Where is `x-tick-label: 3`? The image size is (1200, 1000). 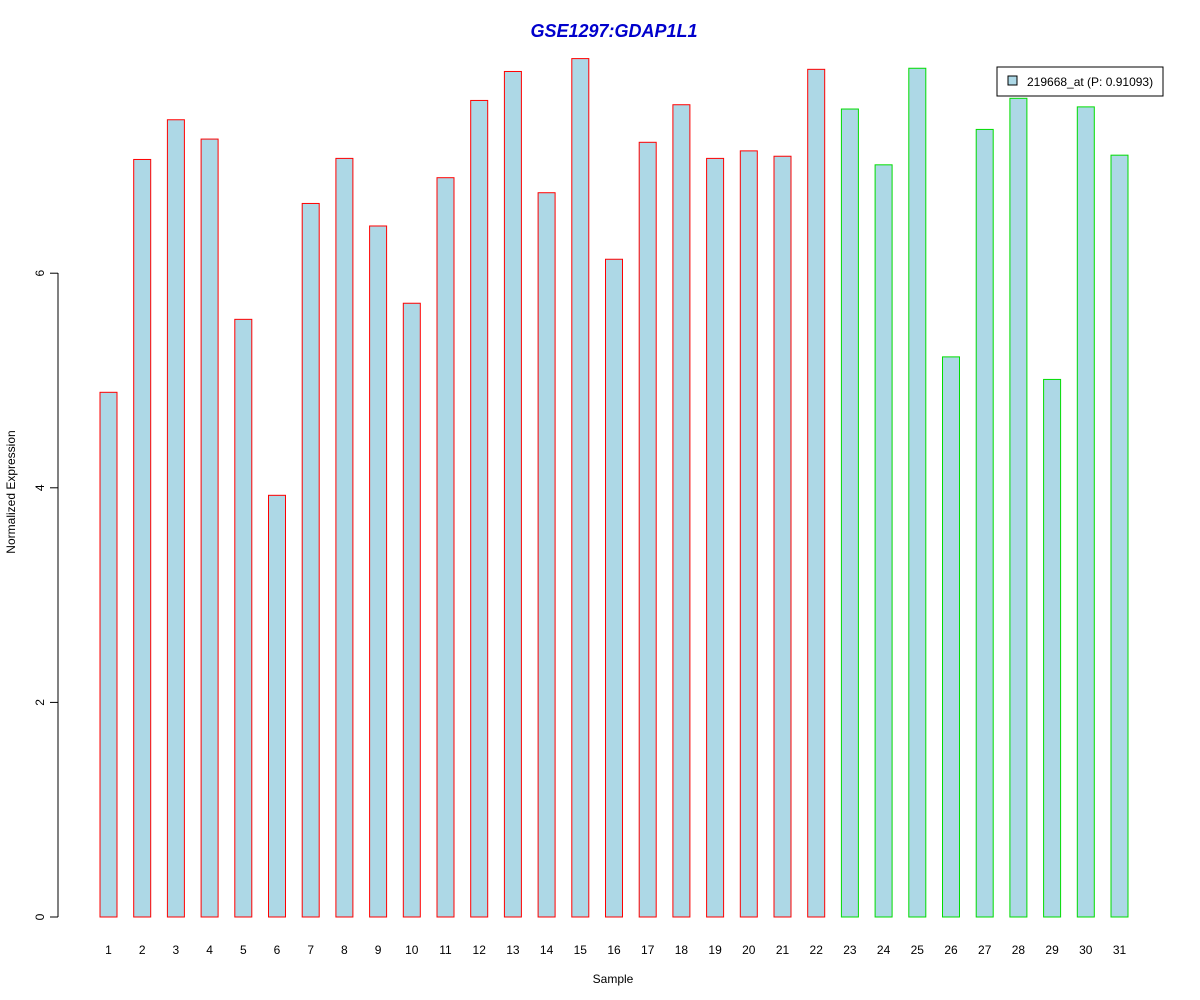 x-tick-label: 3 is located at coordinates (176, 950).